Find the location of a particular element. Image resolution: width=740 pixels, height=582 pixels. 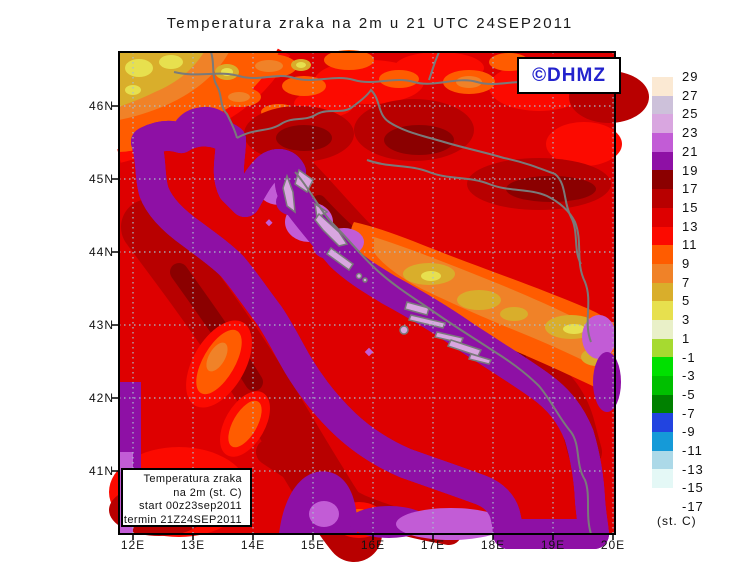

colorbar-tick-label: -1 is located at coordinates (689, 357).